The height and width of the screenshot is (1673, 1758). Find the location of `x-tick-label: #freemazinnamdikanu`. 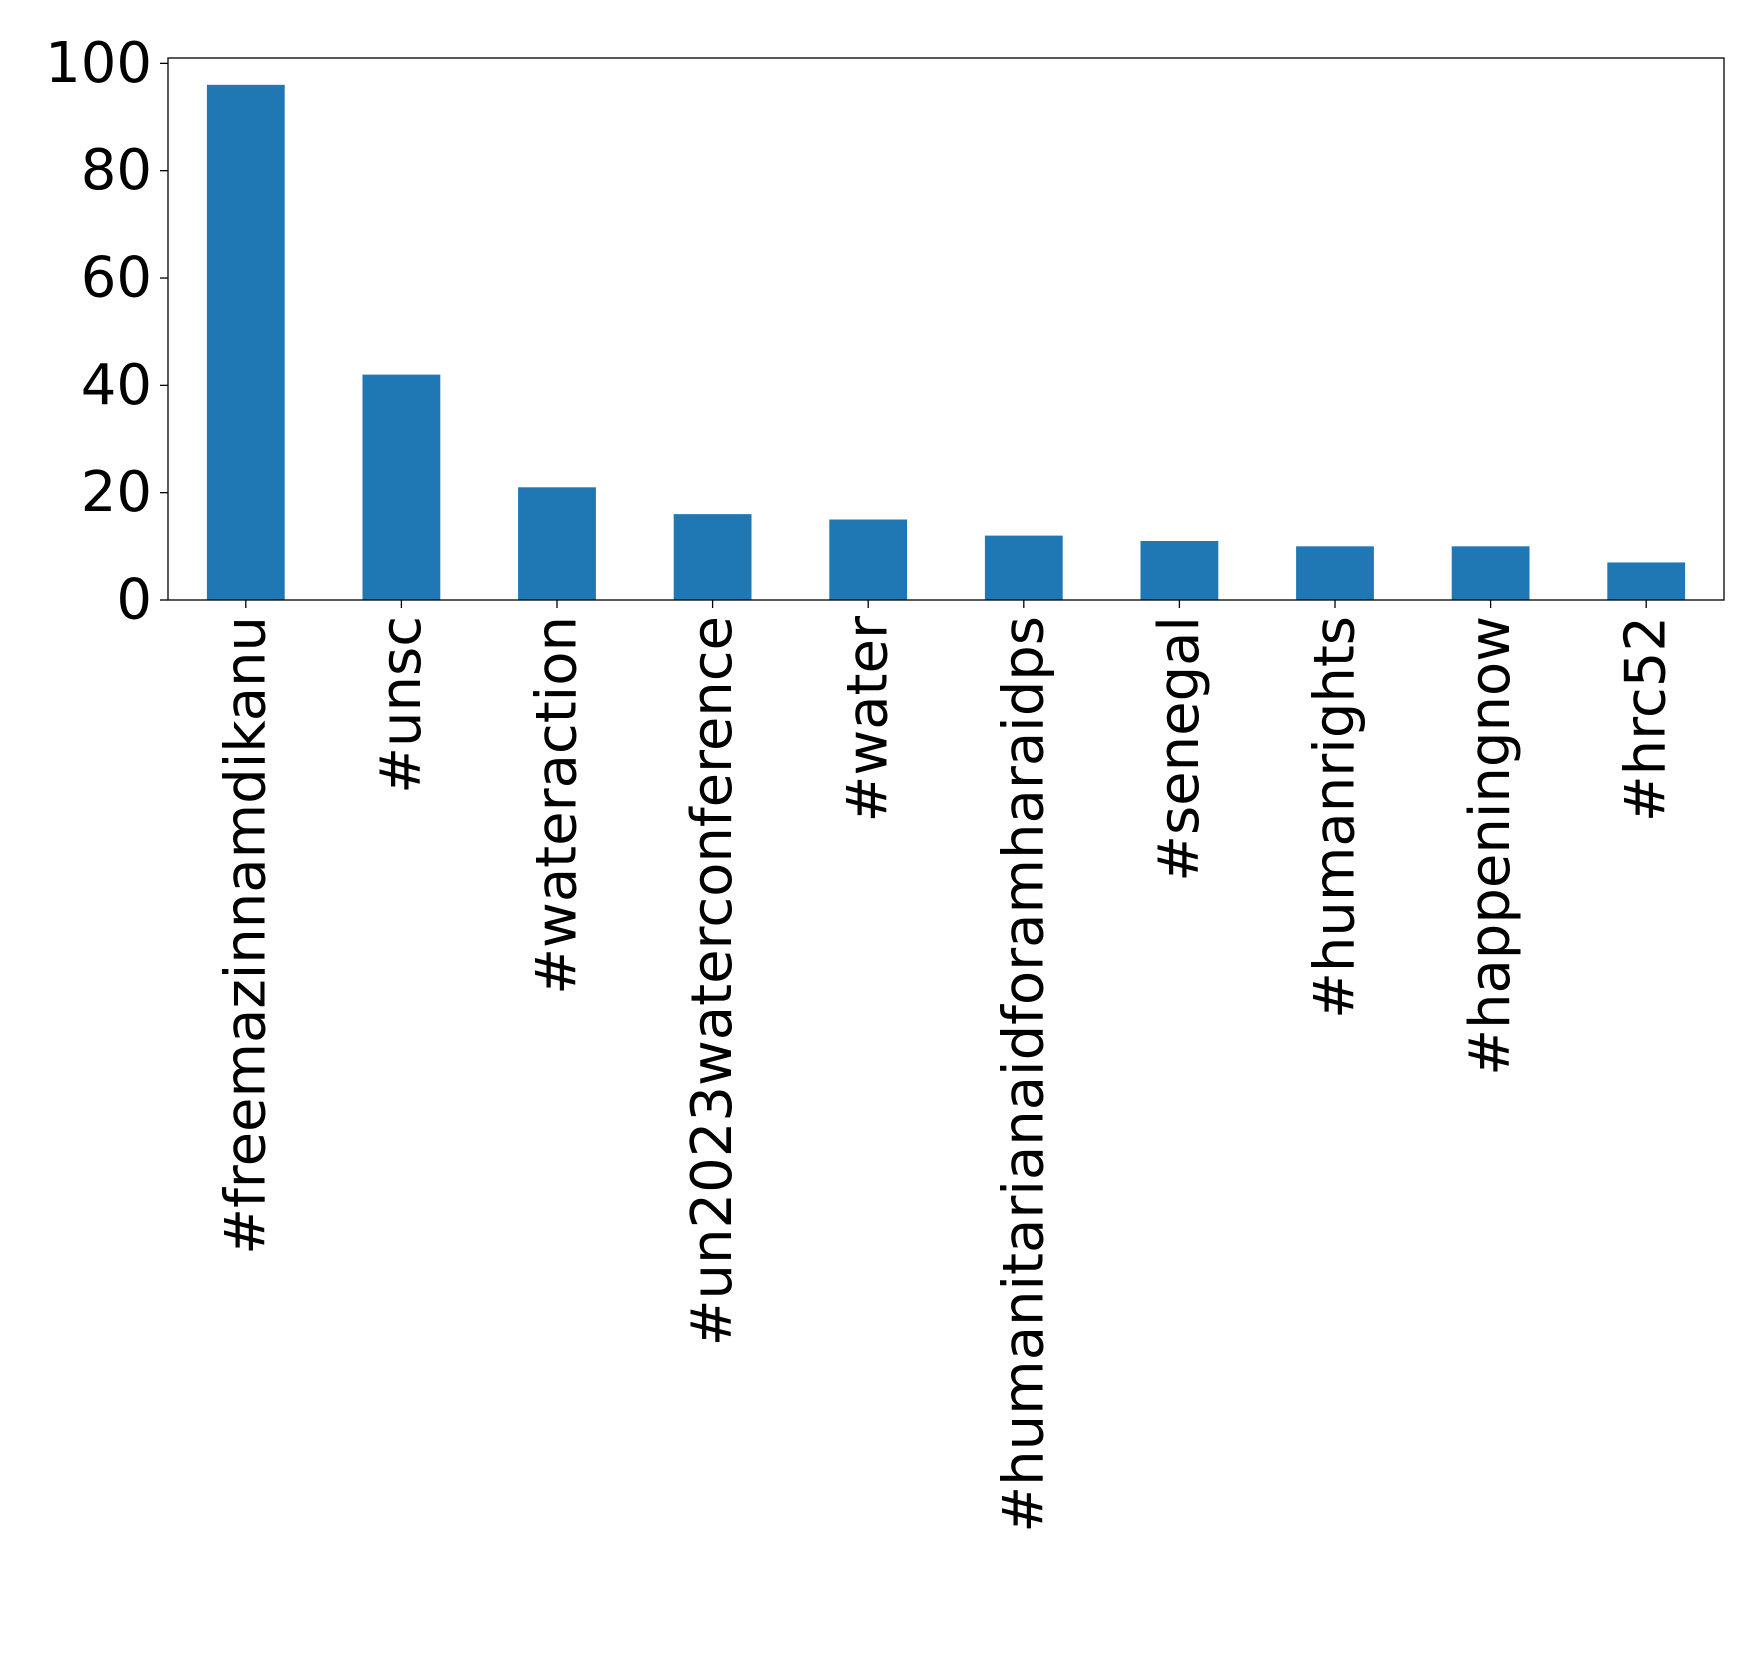

x-tick-label: #freemazinnamdikanu is located at coordinates (245, 935).